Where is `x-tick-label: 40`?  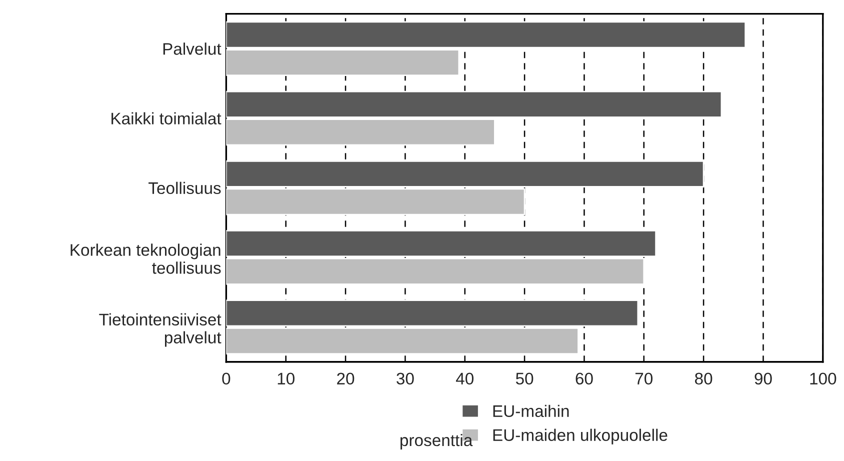
x-tick-label: 40 is located at coordinates (465, 378).